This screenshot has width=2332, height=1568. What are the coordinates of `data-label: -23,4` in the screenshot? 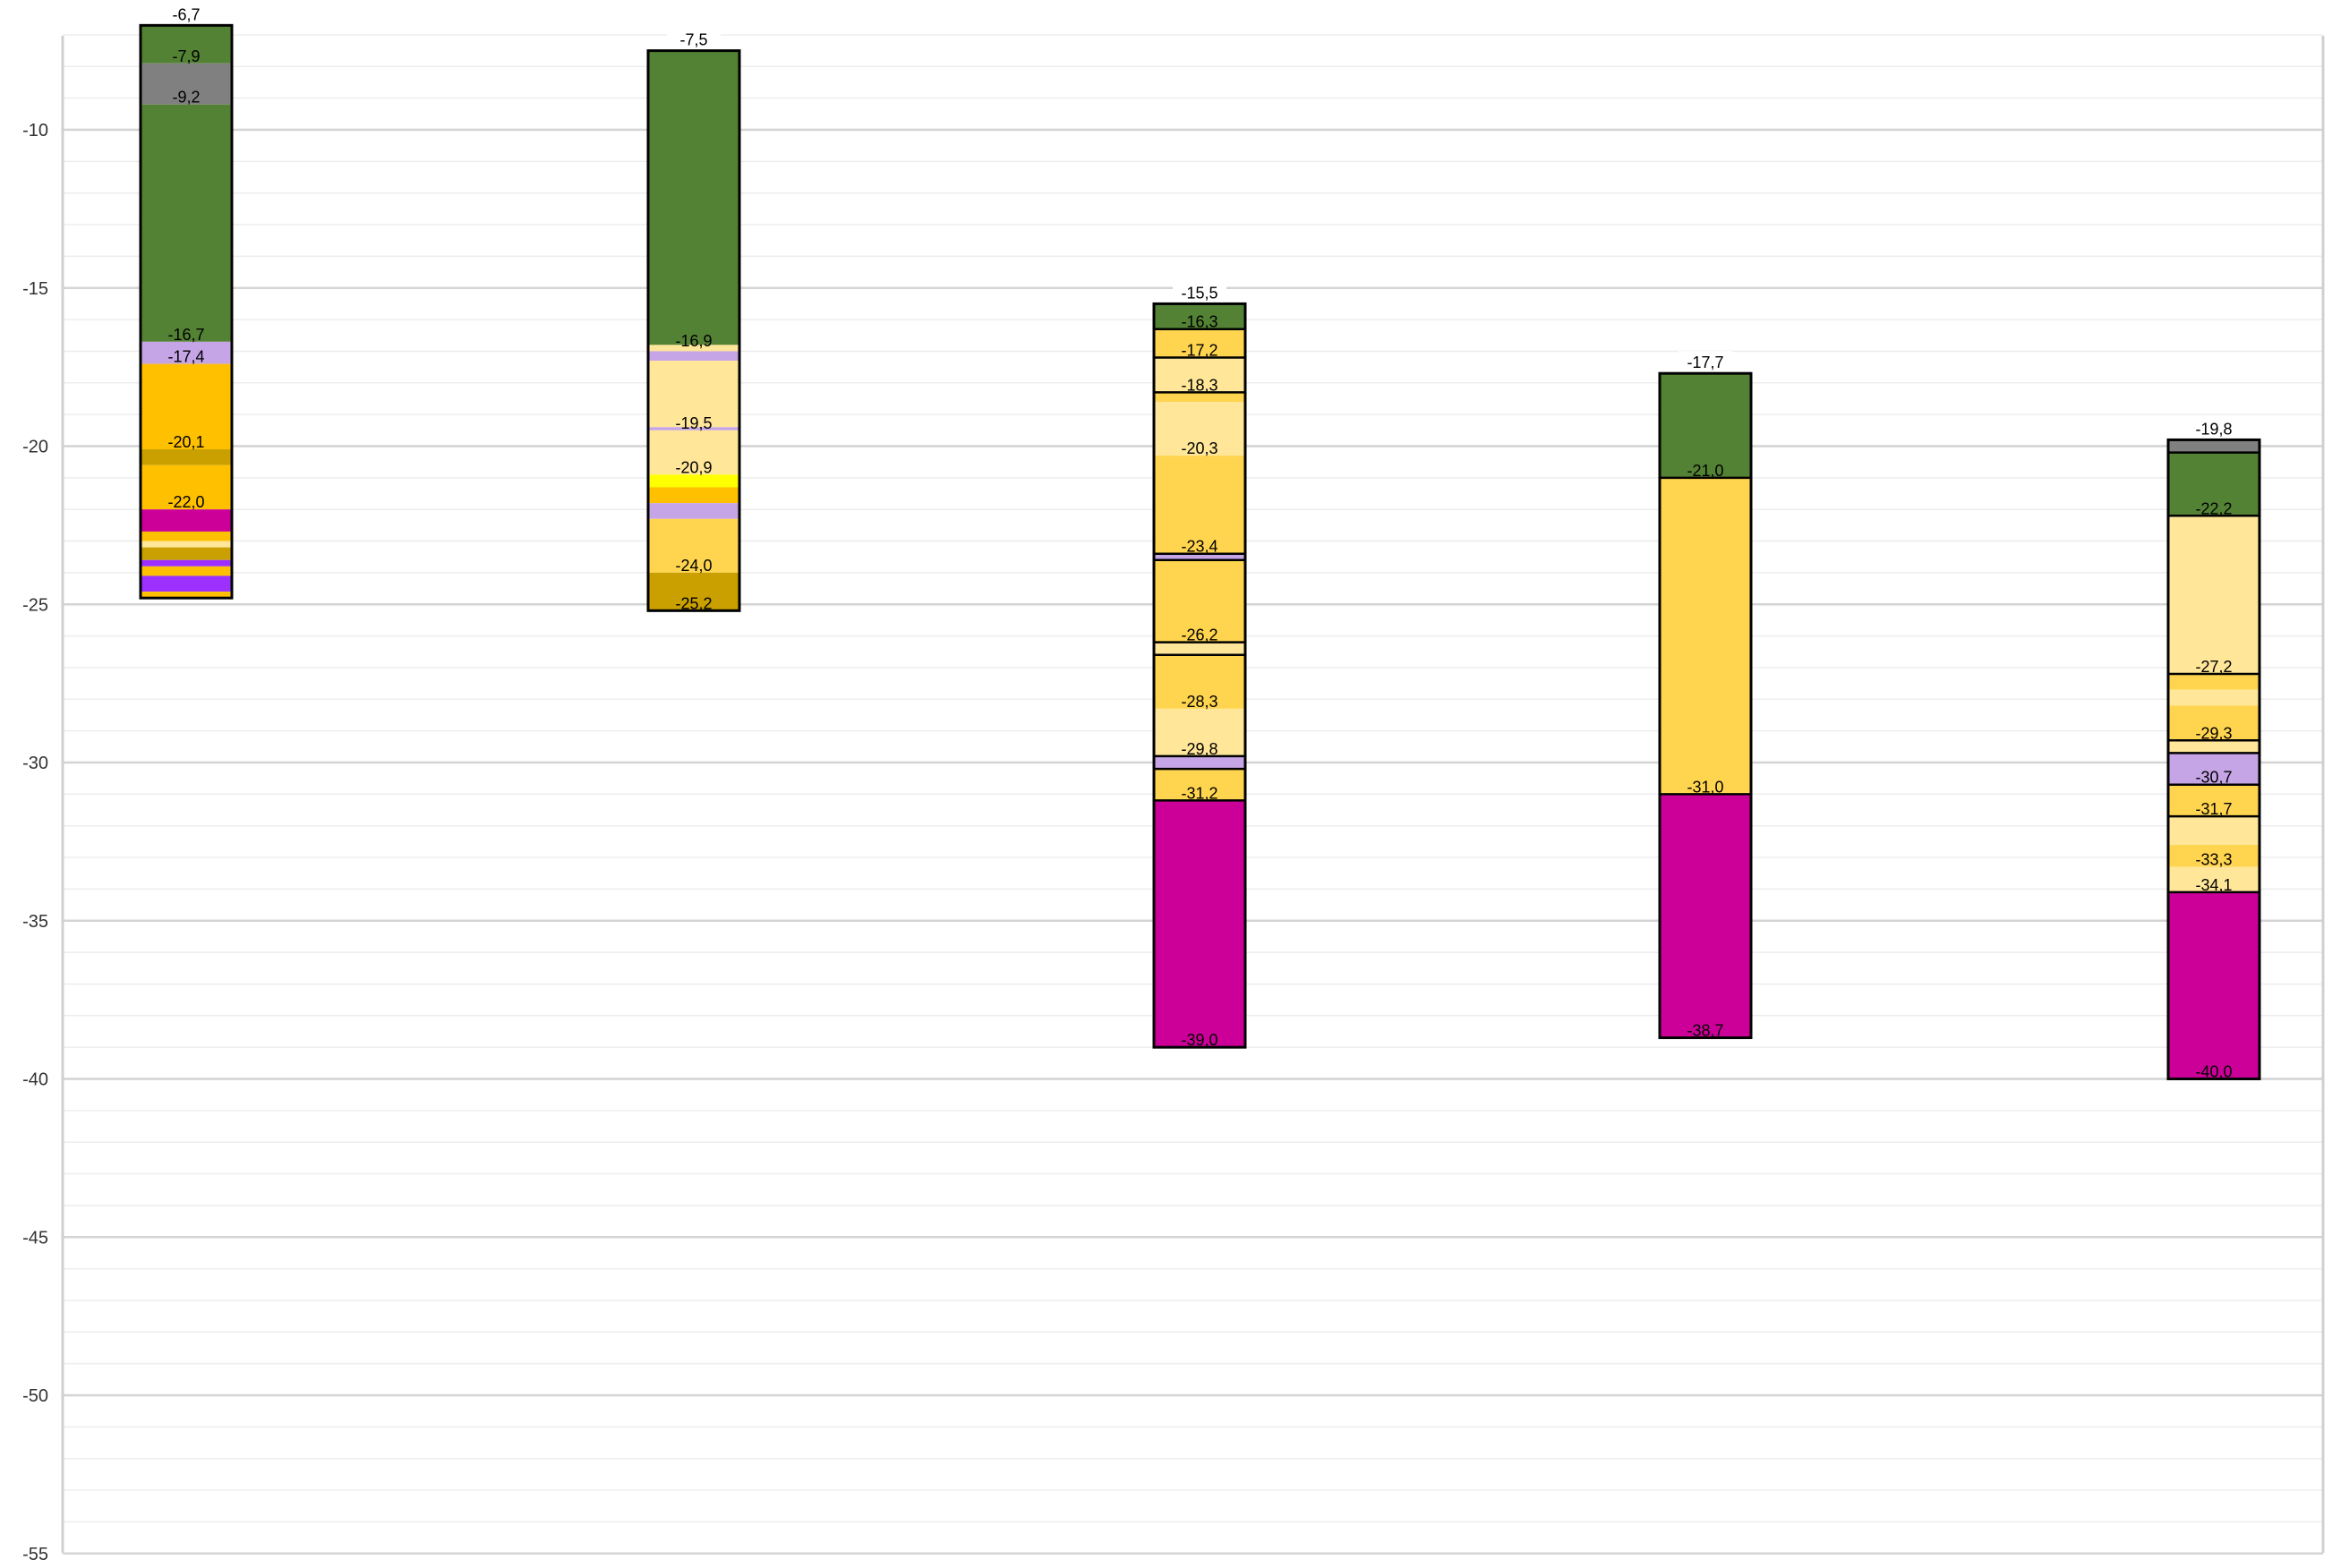 It's located at (1199, 547).